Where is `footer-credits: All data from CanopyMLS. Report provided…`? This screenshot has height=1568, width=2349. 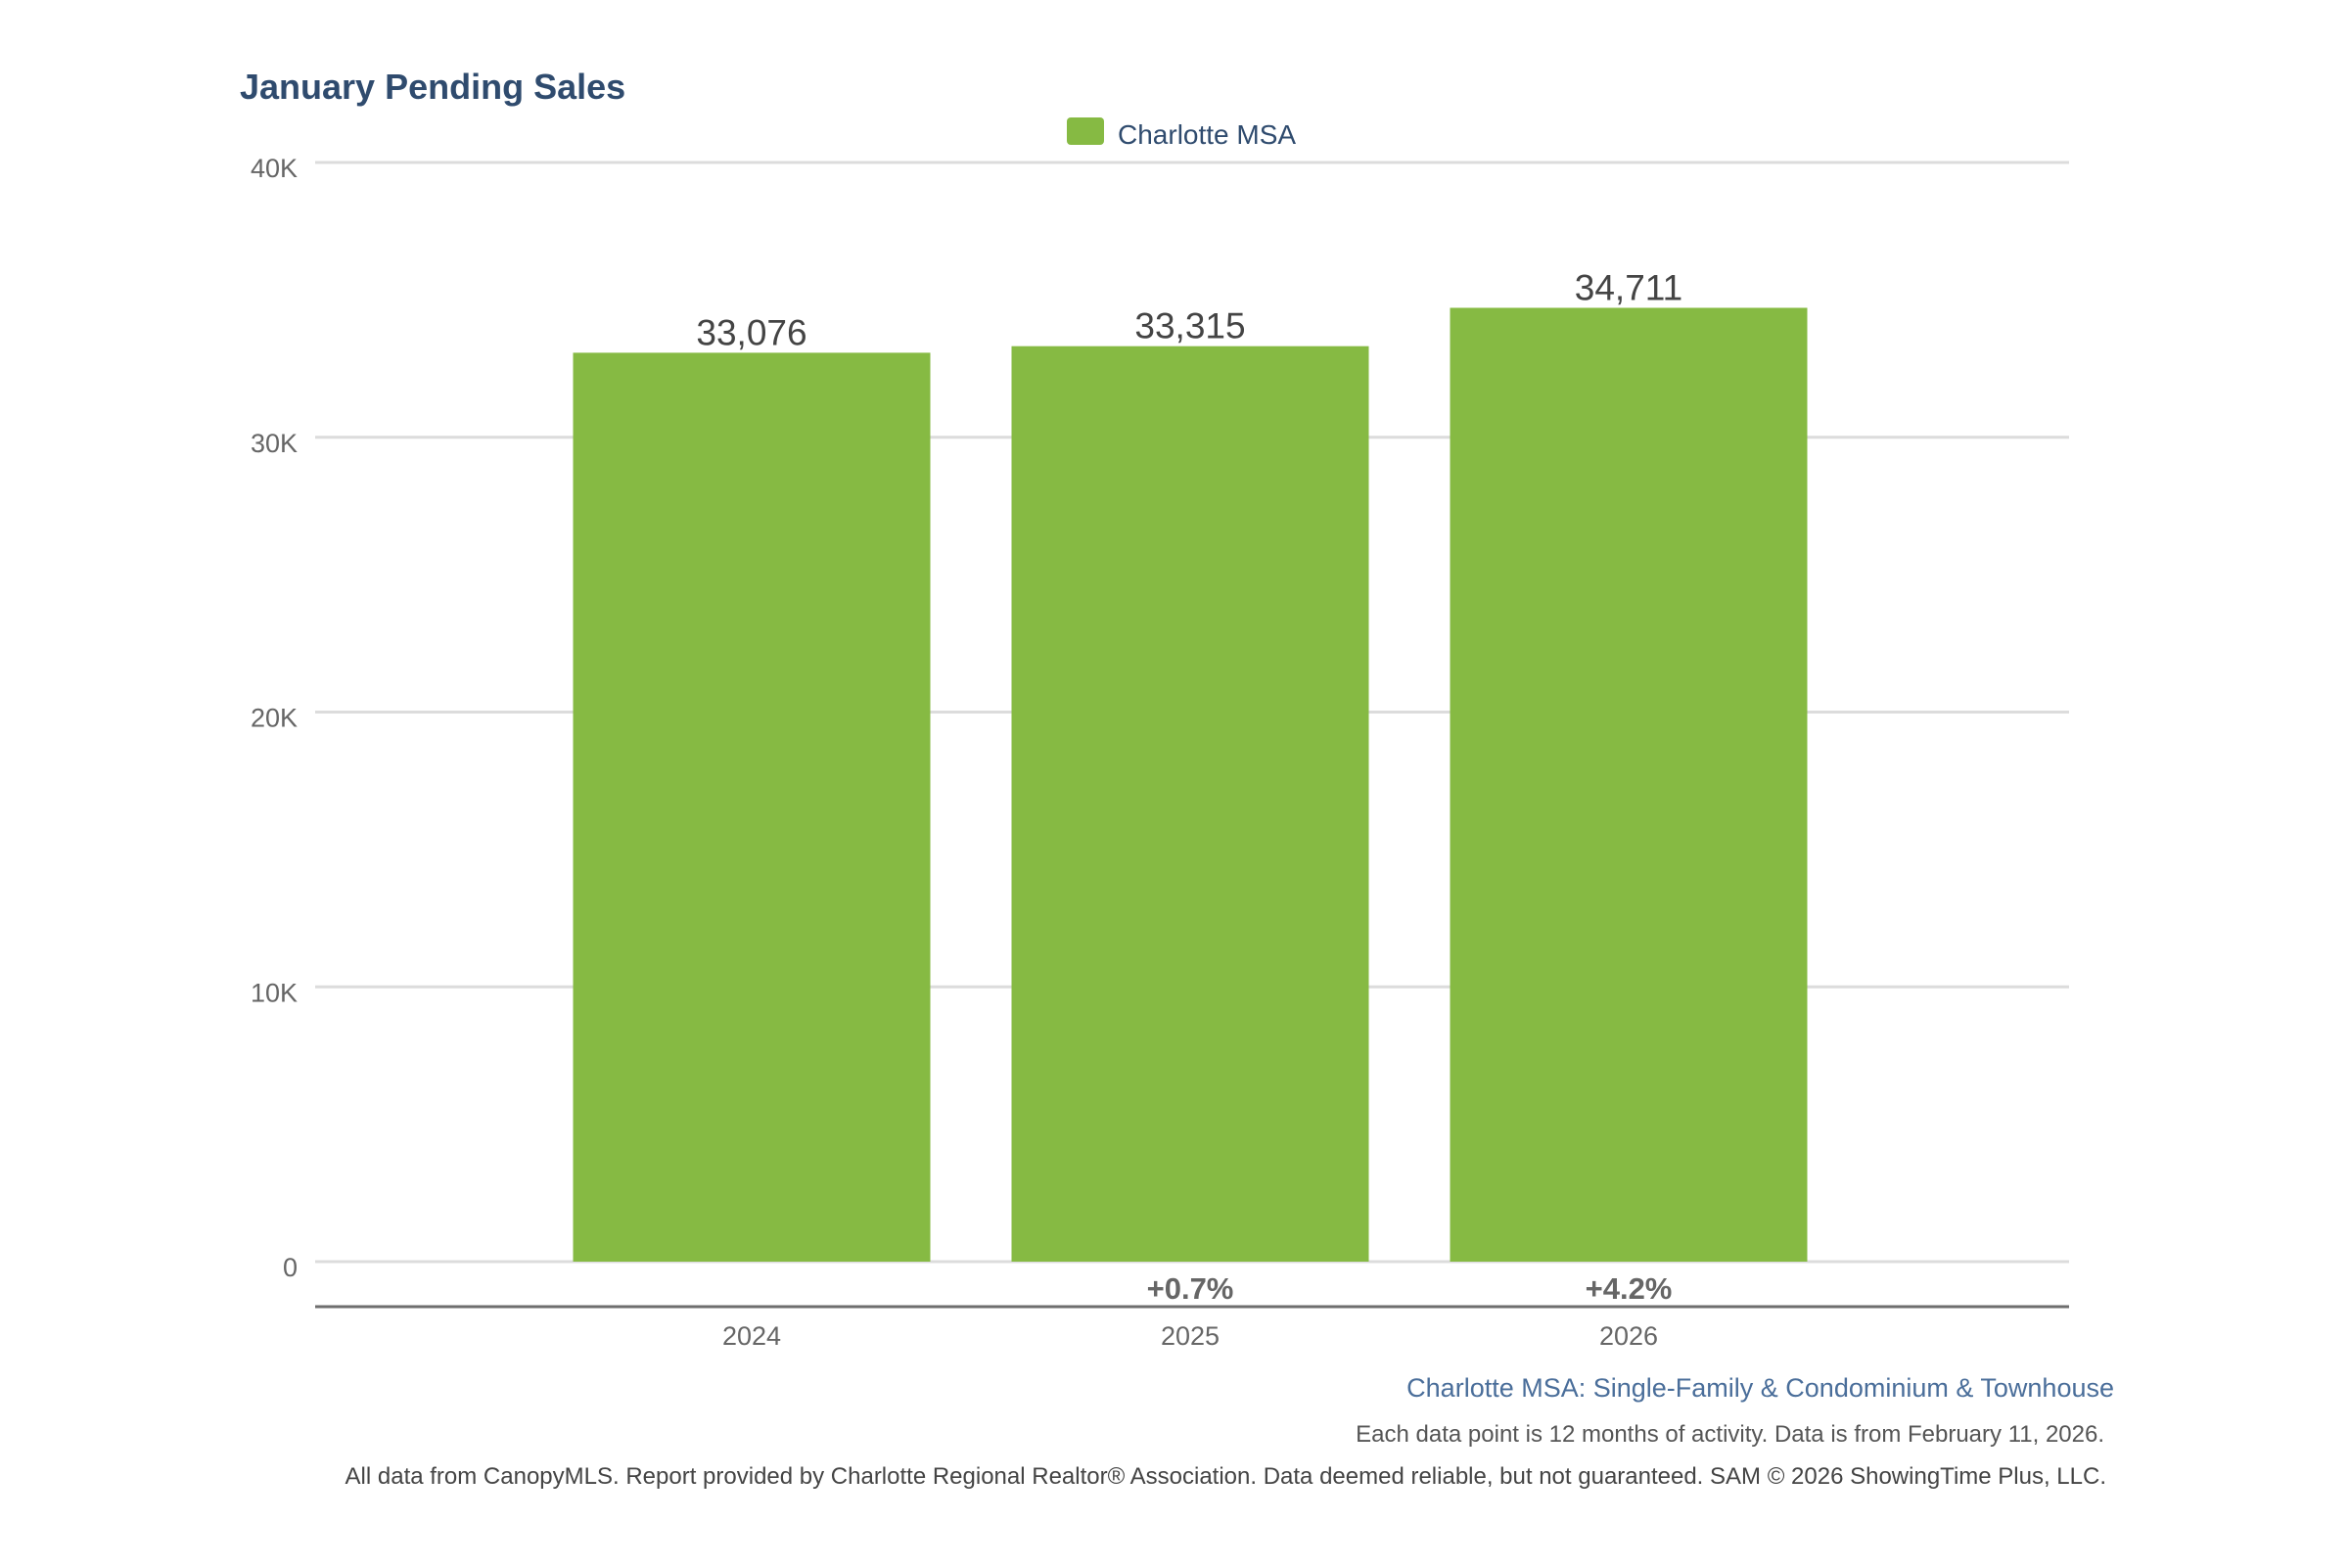 footer-credits: All data from CanopyMLS. Report provided… is located at coordinates (1225, 1476).